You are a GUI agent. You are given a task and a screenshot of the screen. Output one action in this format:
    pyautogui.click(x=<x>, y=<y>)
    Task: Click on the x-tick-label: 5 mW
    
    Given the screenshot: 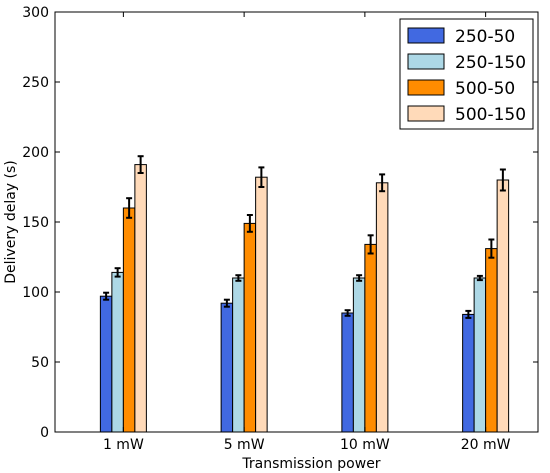 What is the action you would take?
    pyautogui.click(x=244, y=445)
    